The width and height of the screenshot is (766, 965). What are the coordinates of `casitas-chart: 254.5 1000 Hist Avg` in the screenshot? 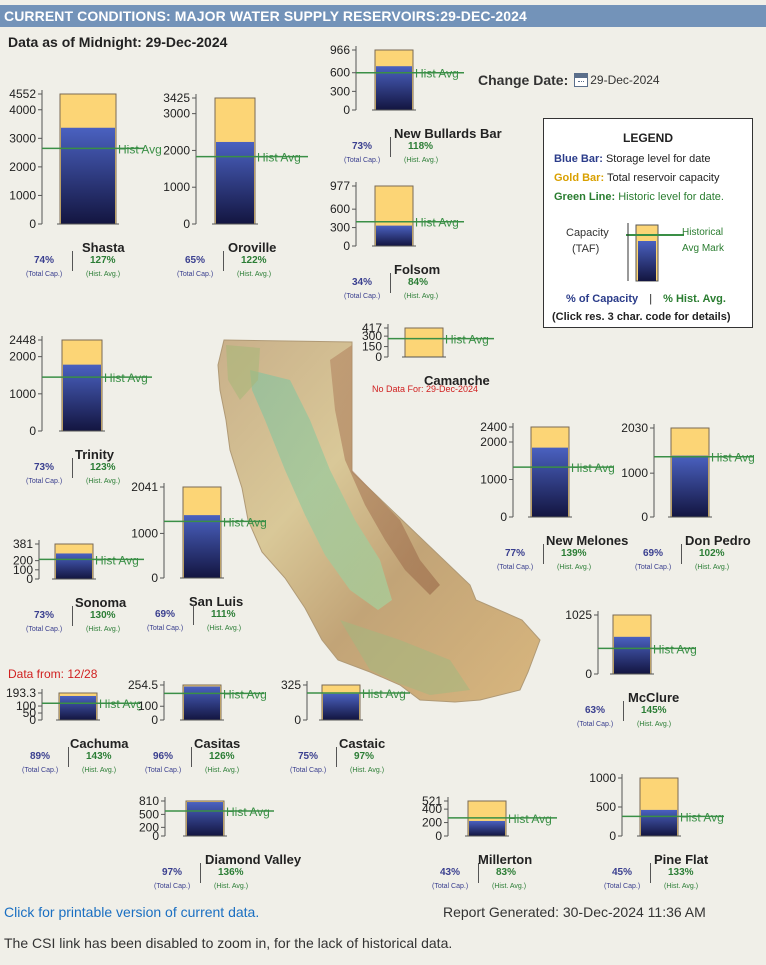 It's located at (197, 702).